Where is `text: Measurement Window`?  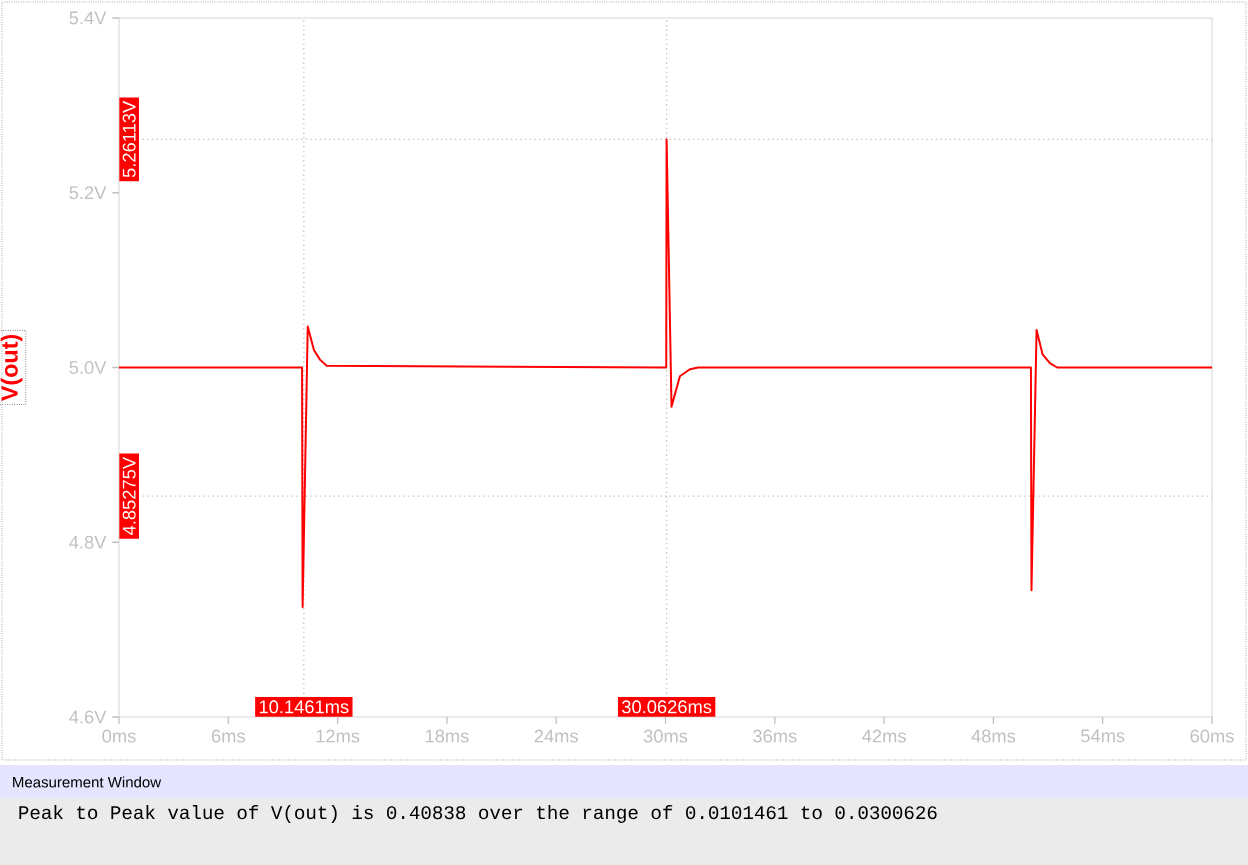
text: Measurement Window is located at coordinates (87, 782).